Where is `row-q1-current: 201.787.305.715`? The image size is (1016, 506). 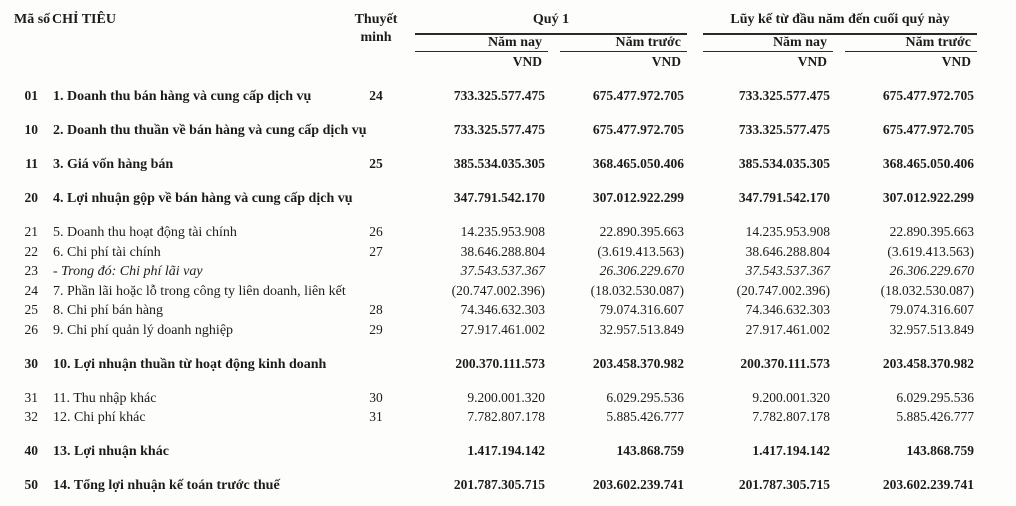
row-q1-current: 201.787.305.715 is located at coordinates (499, 484).